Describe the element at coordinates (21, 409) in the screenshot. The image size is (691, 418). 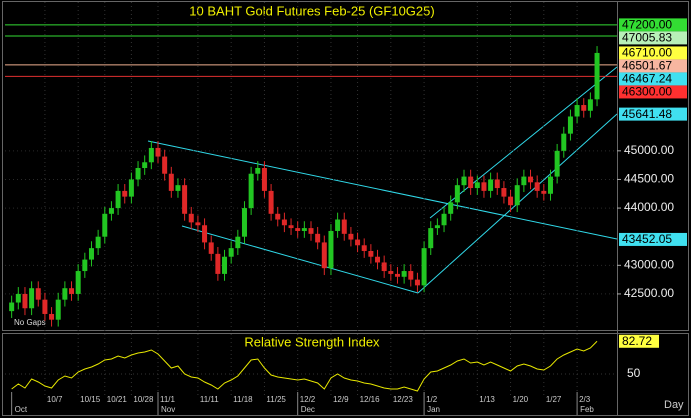
I see `month-label: Oct` at that location.